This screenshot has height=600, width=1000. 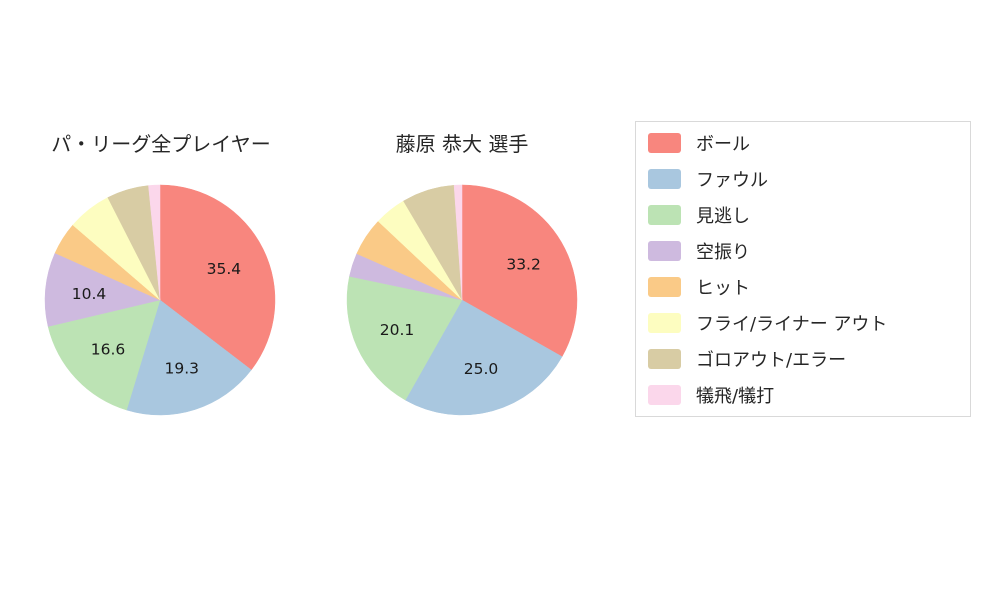 I want to click on legend-item-swinging-strike: 空振り, so click(x=803, y=251).